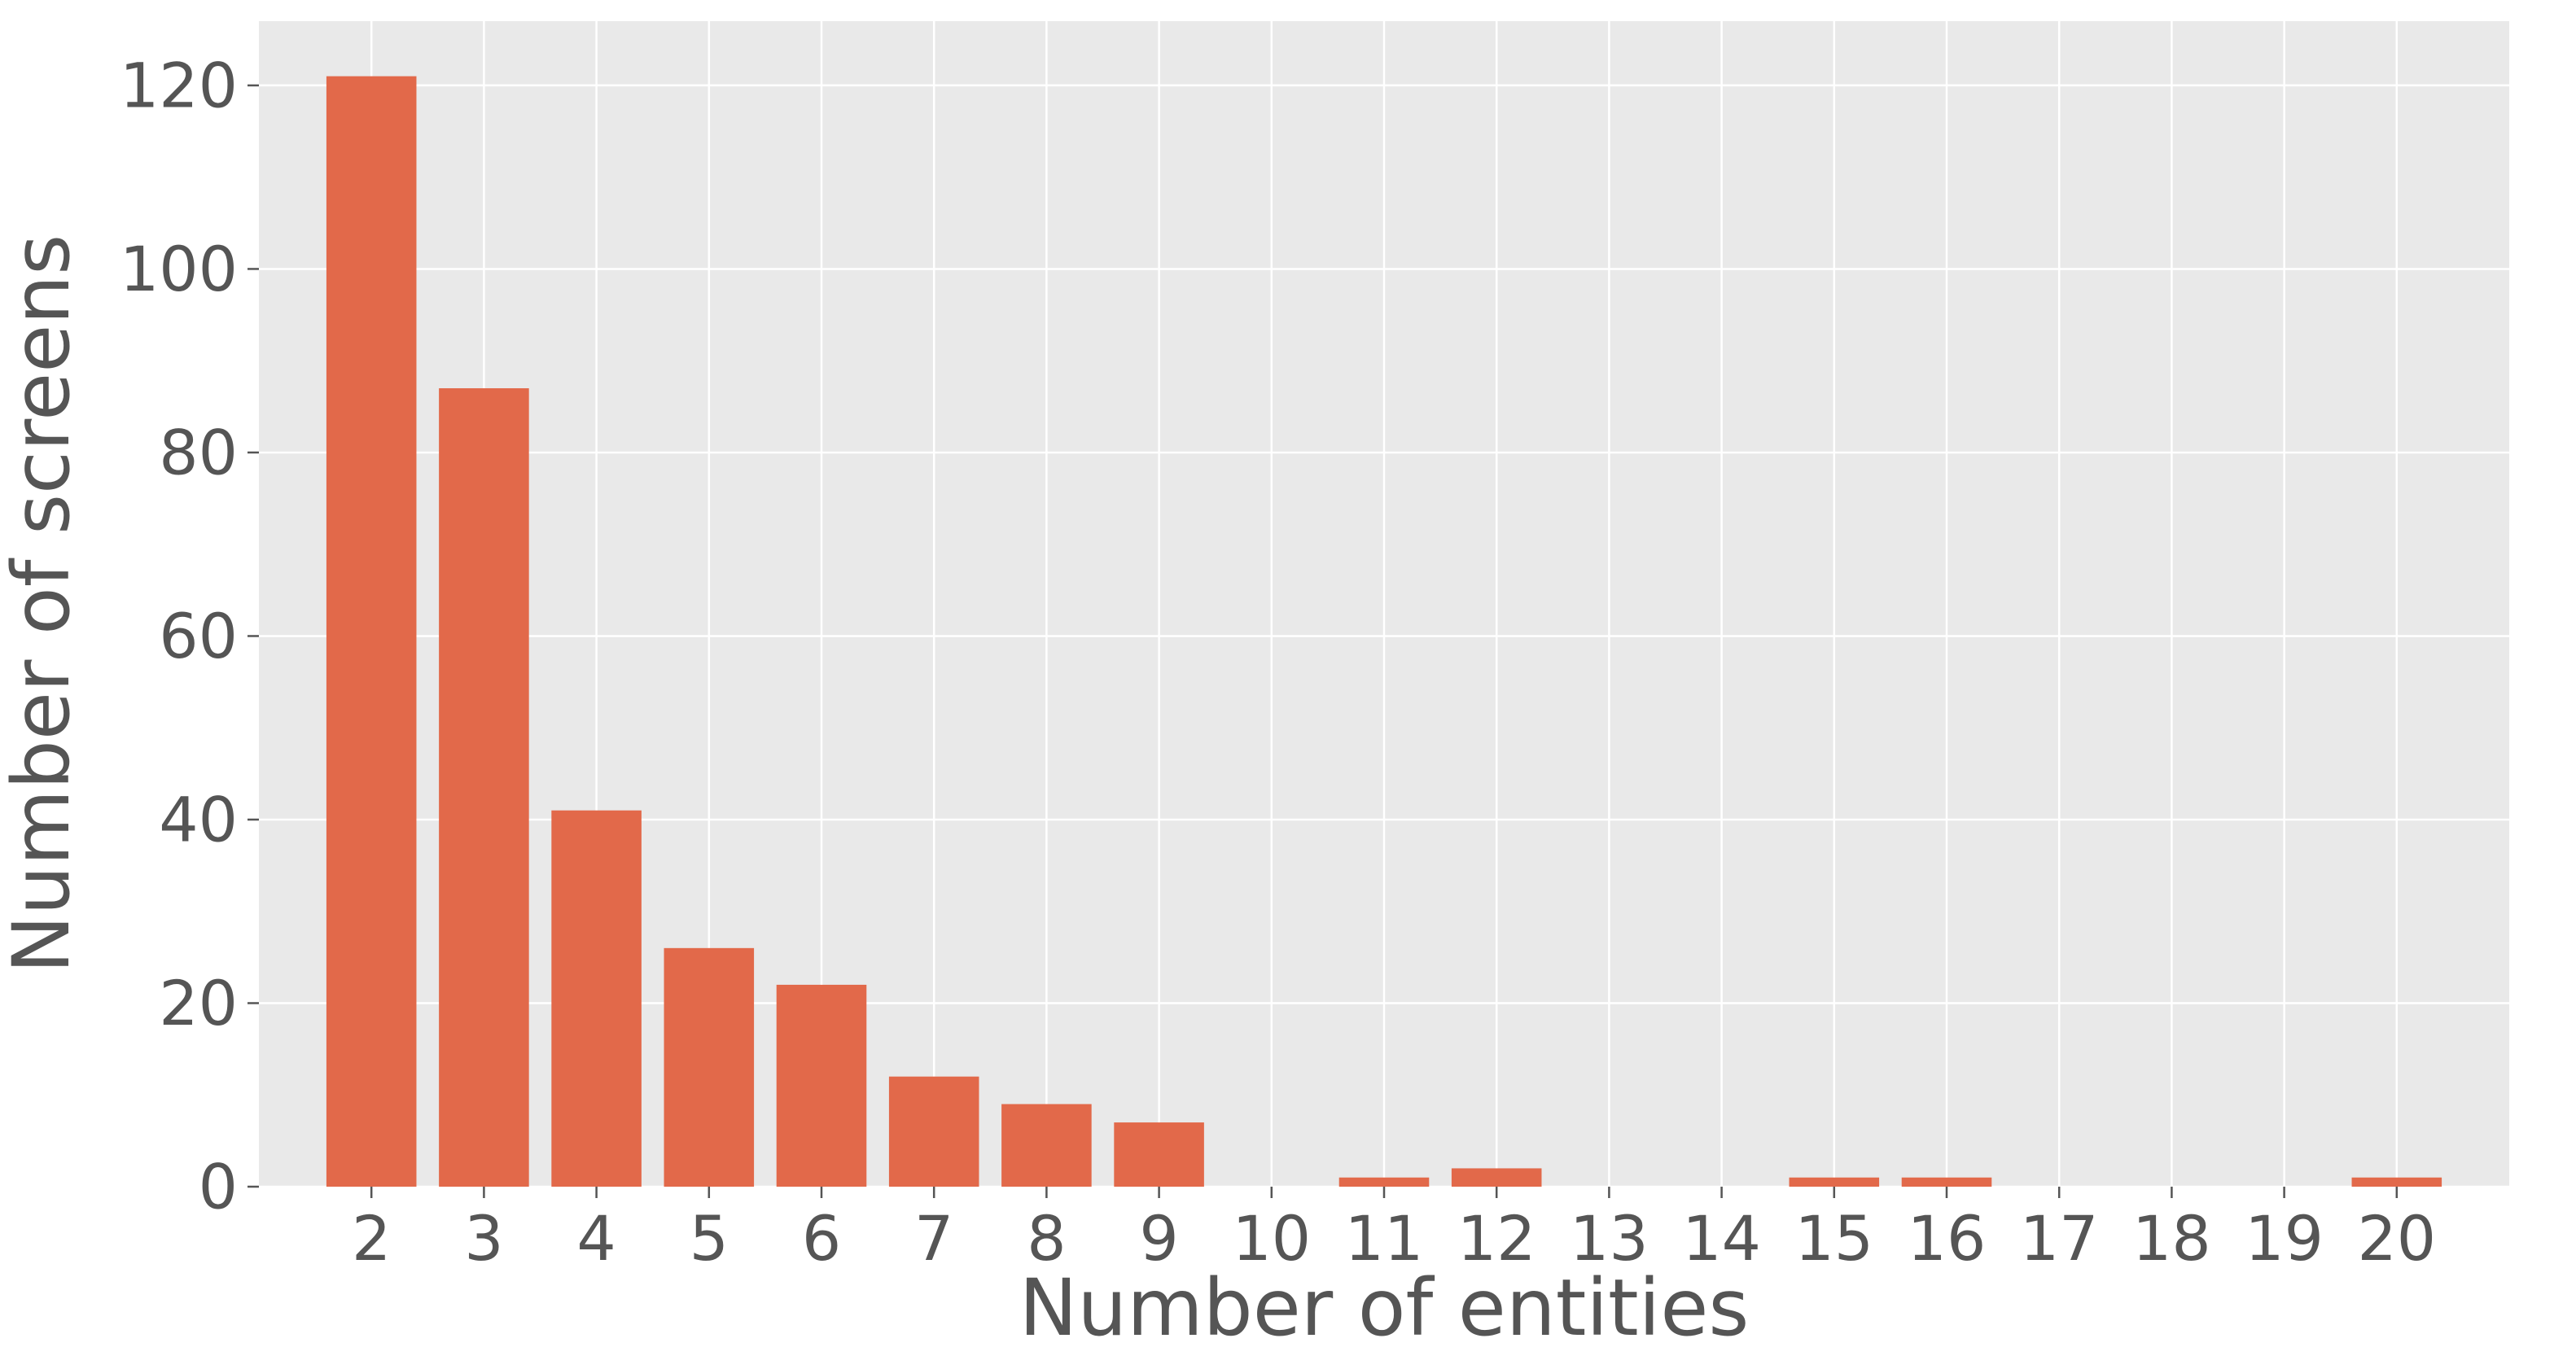 The height and width of the screenshot is (1369, 2576). What do you see at coordinates (2396, 1238) in the screenshot?
I see `x-tick-label: 20` at bounding box center [2396, 1238].